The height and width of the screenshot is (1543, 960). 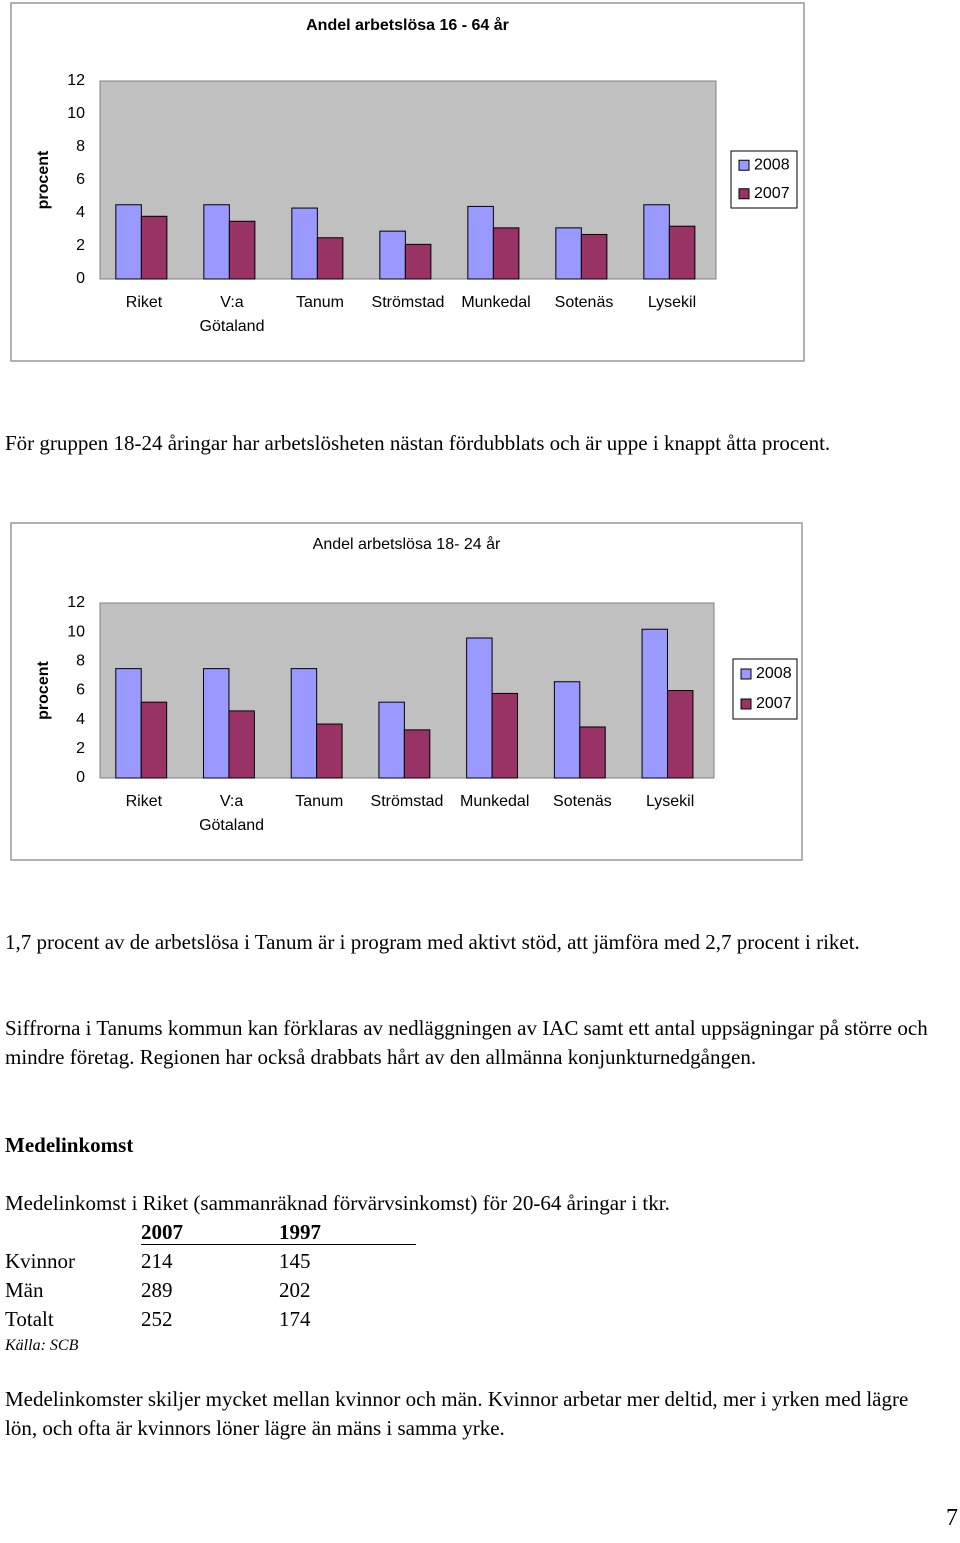 What do you see at coordinates (29, 1319) in the screenshot?
I see `row-label: Totalt` at bounding box center [29, 1319].